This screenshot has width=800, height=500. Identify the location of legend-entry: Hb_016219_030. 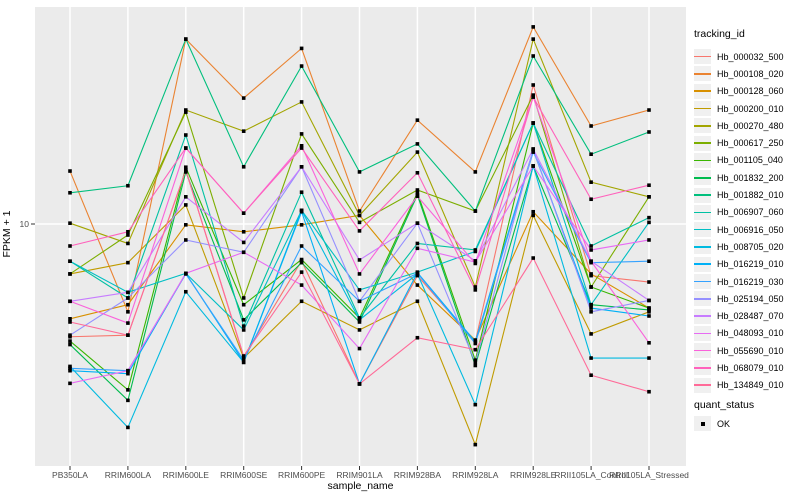
(739, 281).